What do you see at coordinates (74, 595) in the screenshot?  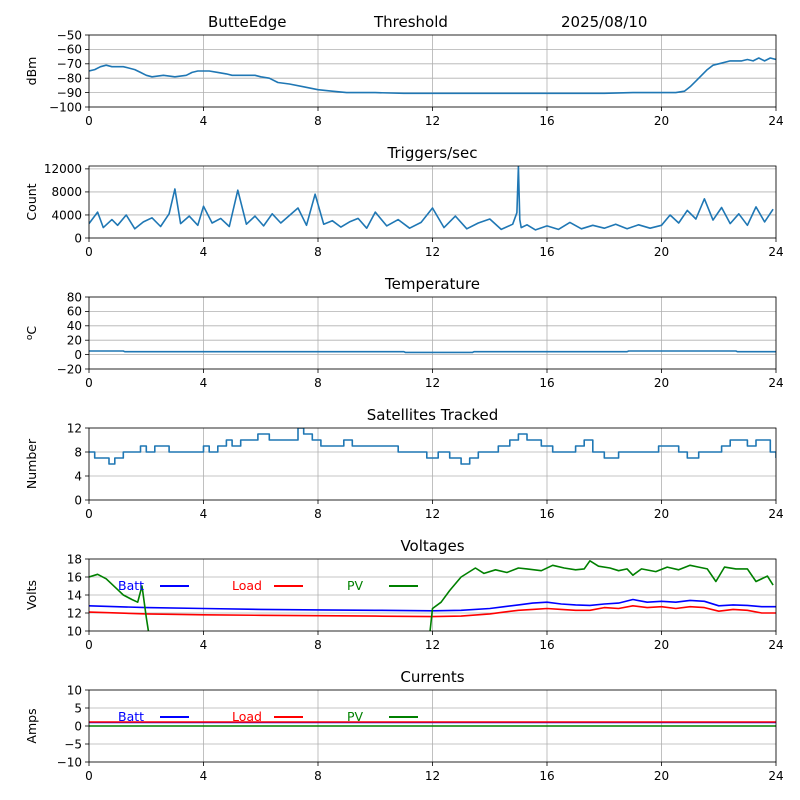 I see `y-tick-label: 14` at bounding box center [74, 595].